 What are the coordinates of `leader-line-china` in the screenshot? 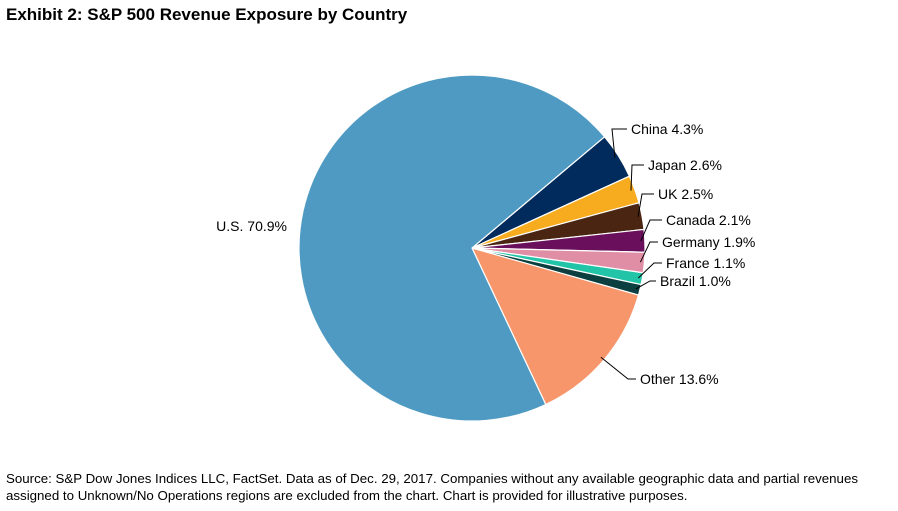 It's located at (619, 143).